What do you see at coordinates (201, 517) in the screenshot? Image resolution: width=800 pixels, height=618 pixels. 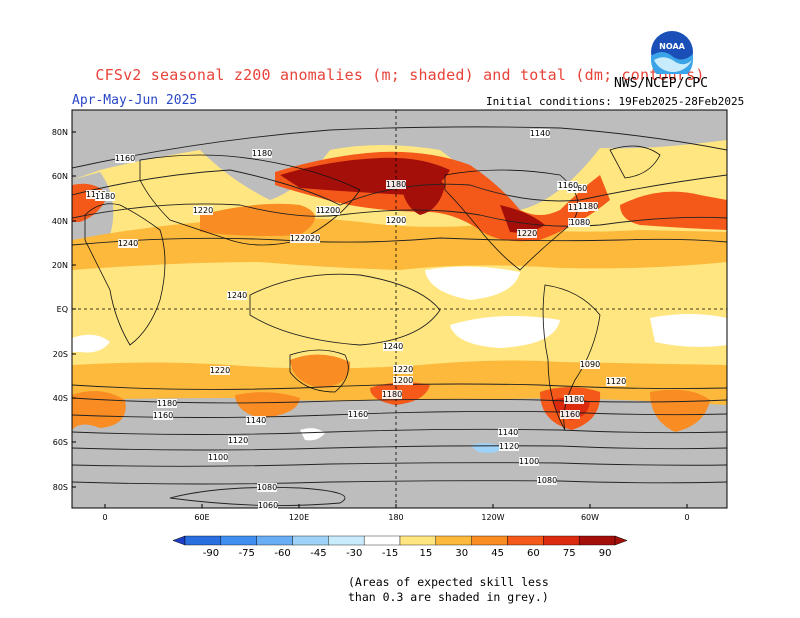 I see `lon-tick-label: 60E` at bounding box center [201, 517].